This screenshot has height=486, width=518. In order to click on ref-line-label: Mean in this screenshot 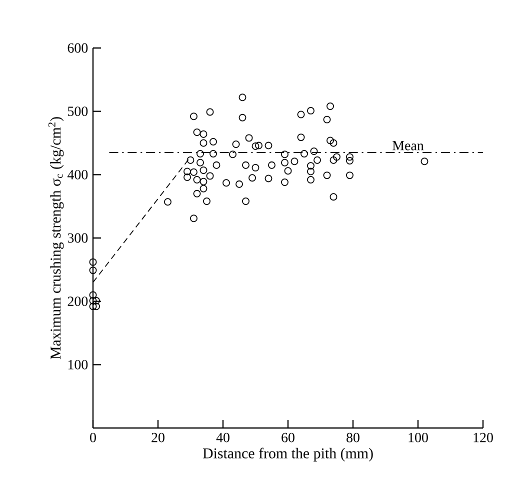, I will do `click(408, 145)`.